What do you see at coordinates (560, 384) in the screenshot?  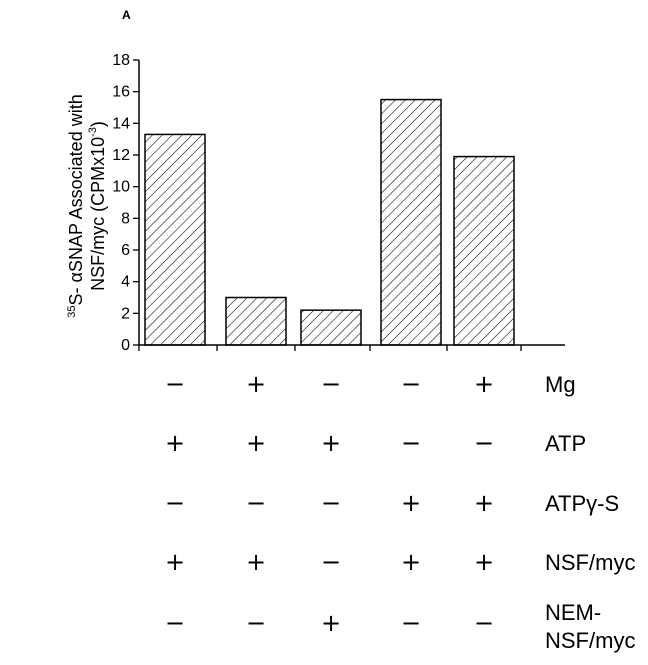 I see `condition-label: Mg` at bounding box center [560, 384].